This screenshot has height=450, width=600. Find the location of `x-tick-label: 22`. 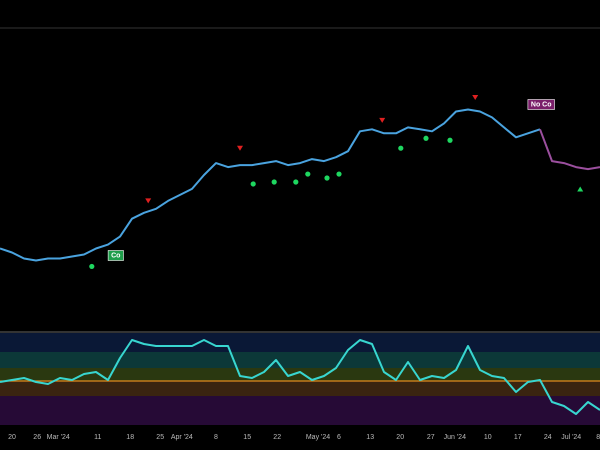

x-tick-label: 22 is located at coordinates (277, 437).